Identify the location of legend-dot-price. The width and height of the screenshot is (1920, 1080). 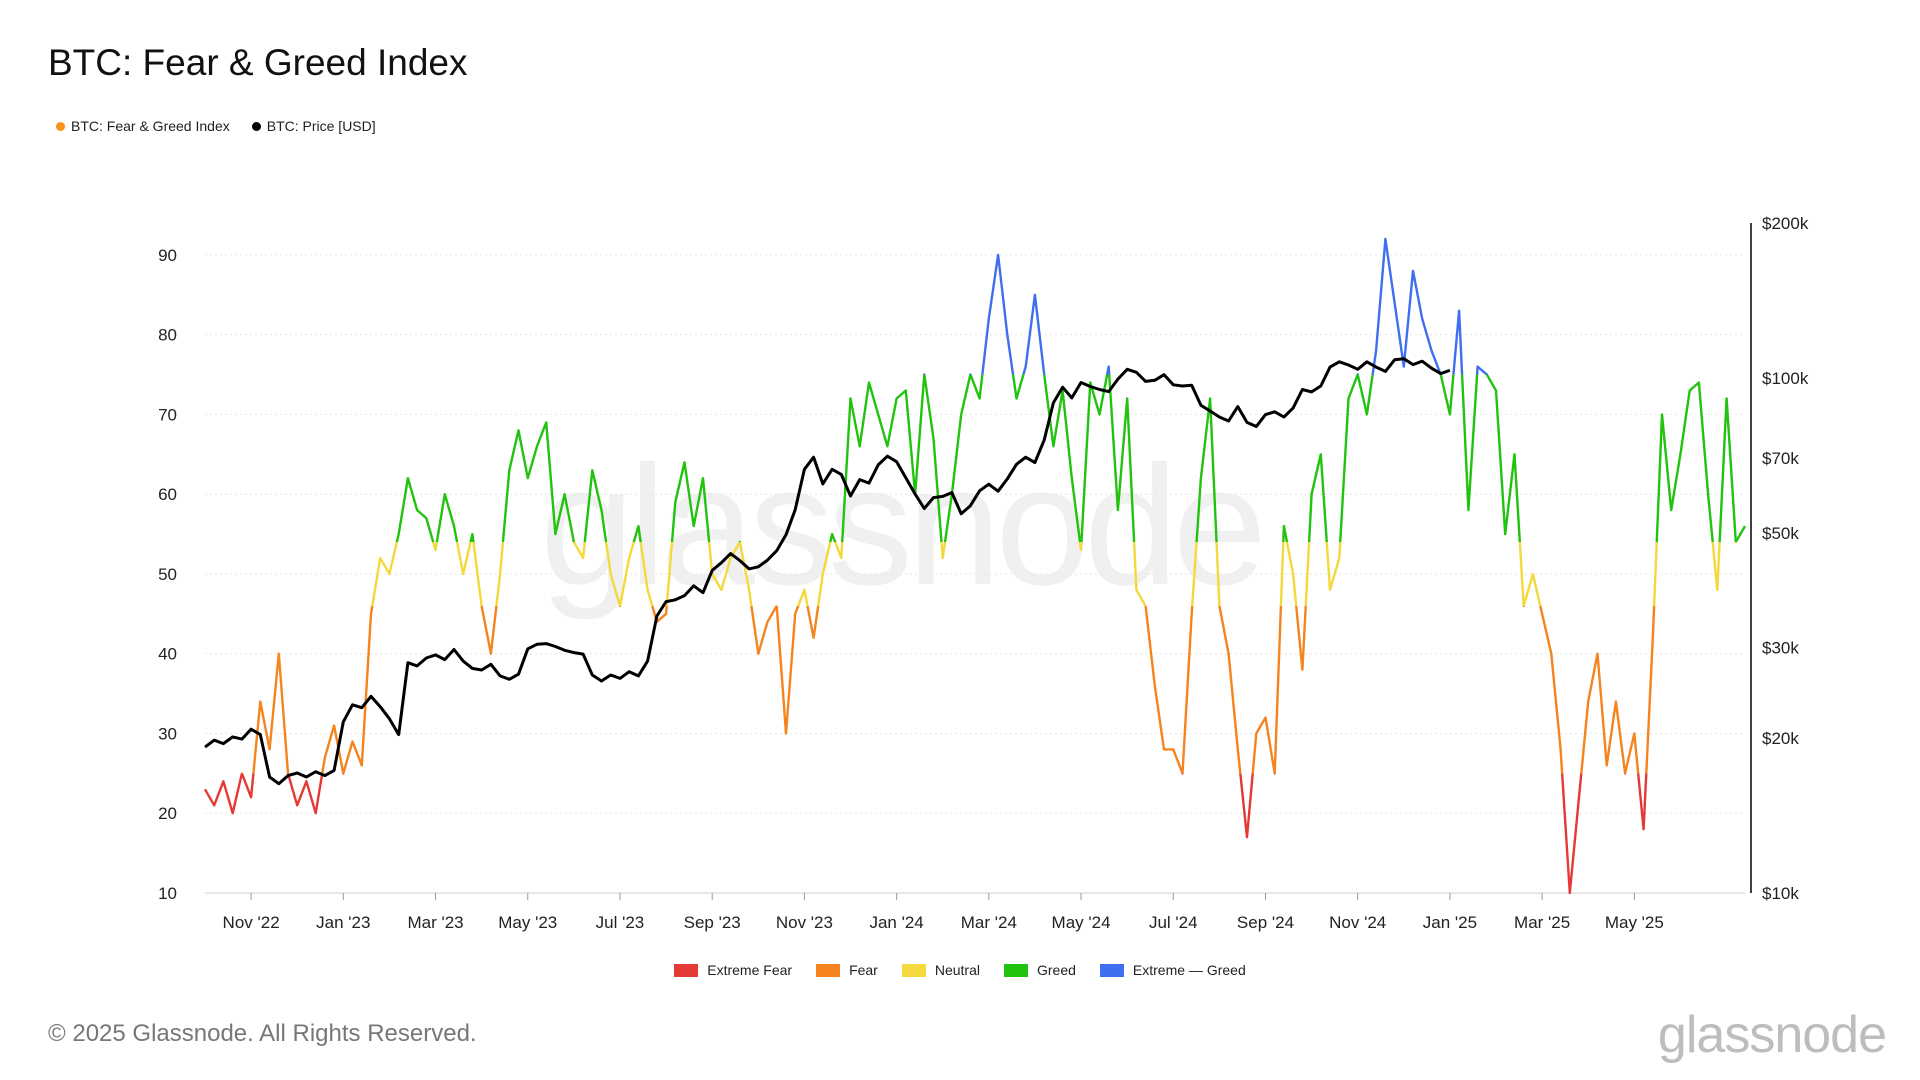
(256, 126).